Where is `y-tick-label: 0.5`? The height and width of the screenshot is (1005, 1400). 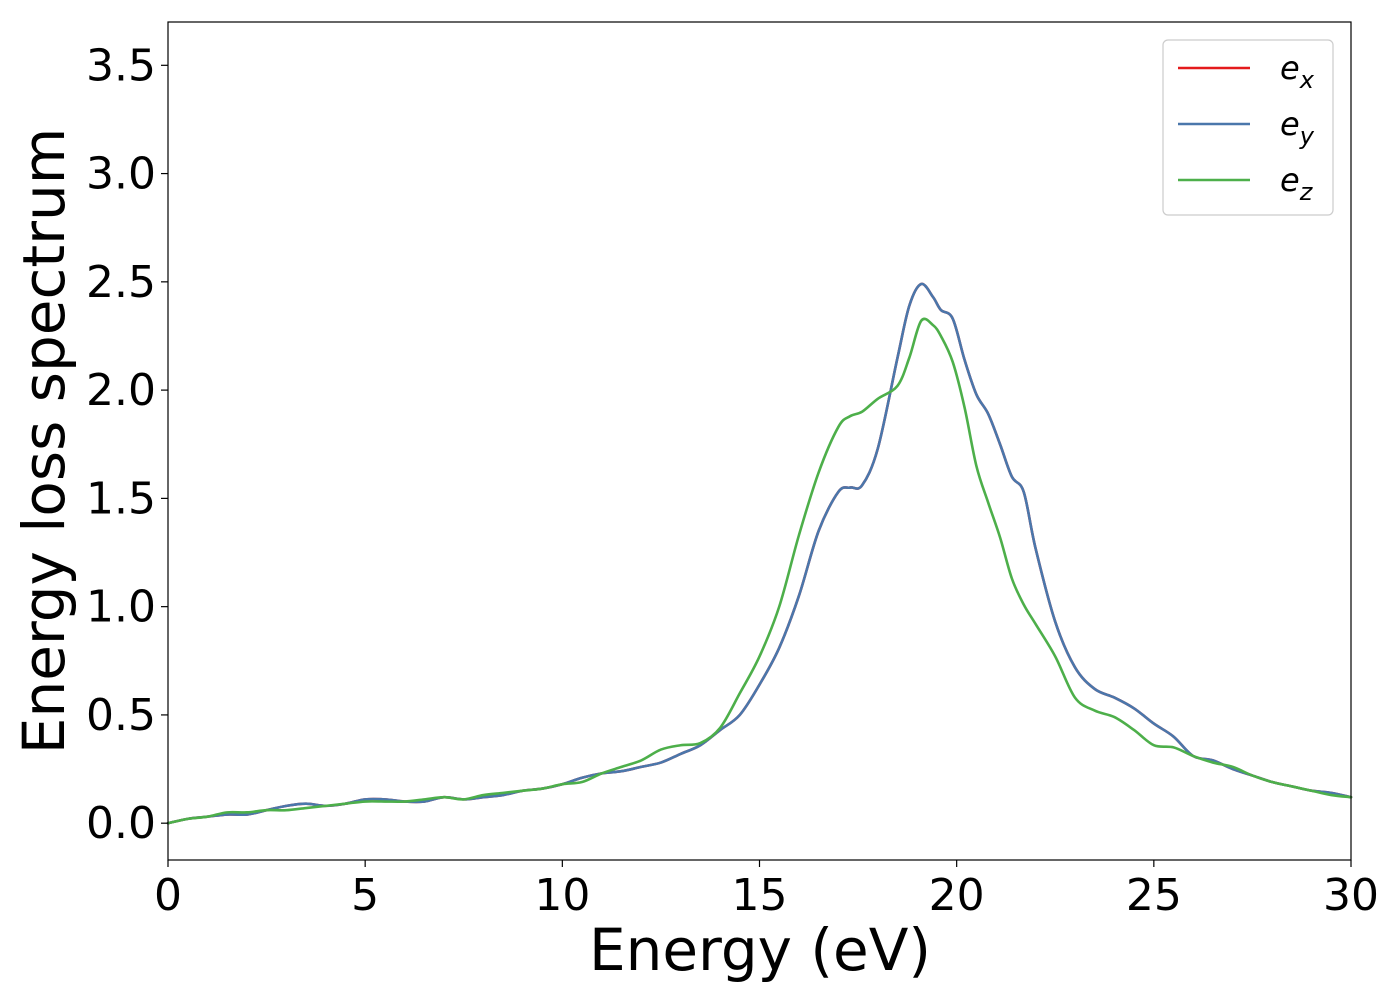 y-tick-label: 0.5 is located at coordinates (121, 715).